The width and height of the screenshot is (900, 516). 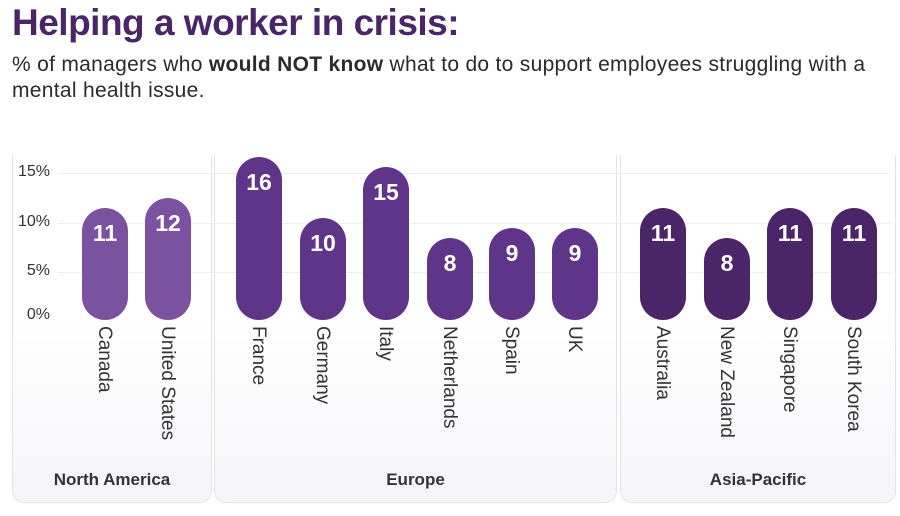 I want to click on subtitle-emphasis: would NOT know, so click(x=296, y=64).